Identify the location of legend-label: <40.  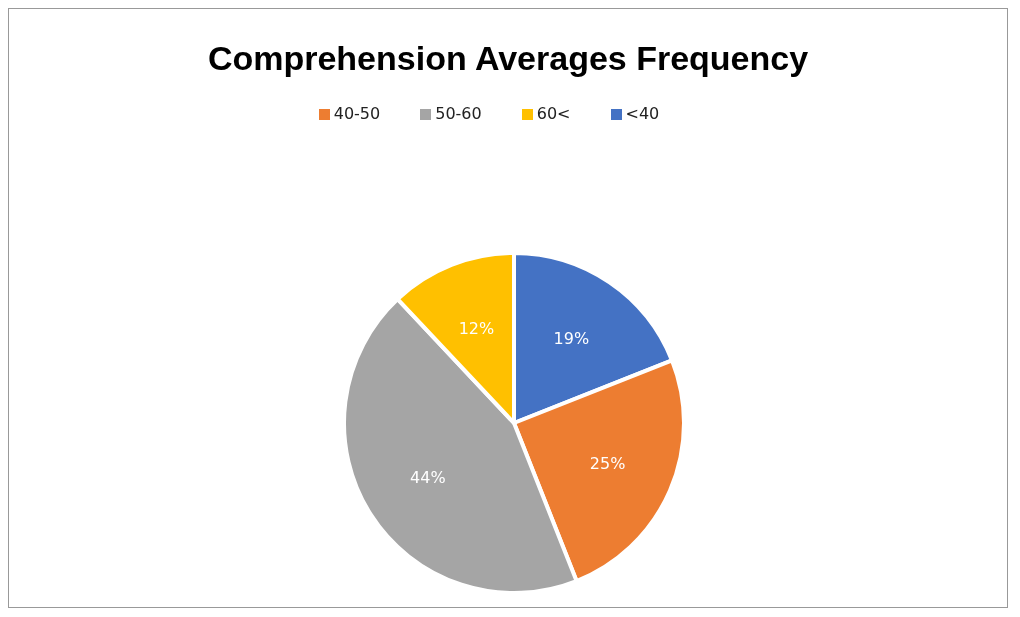
(642, 113).